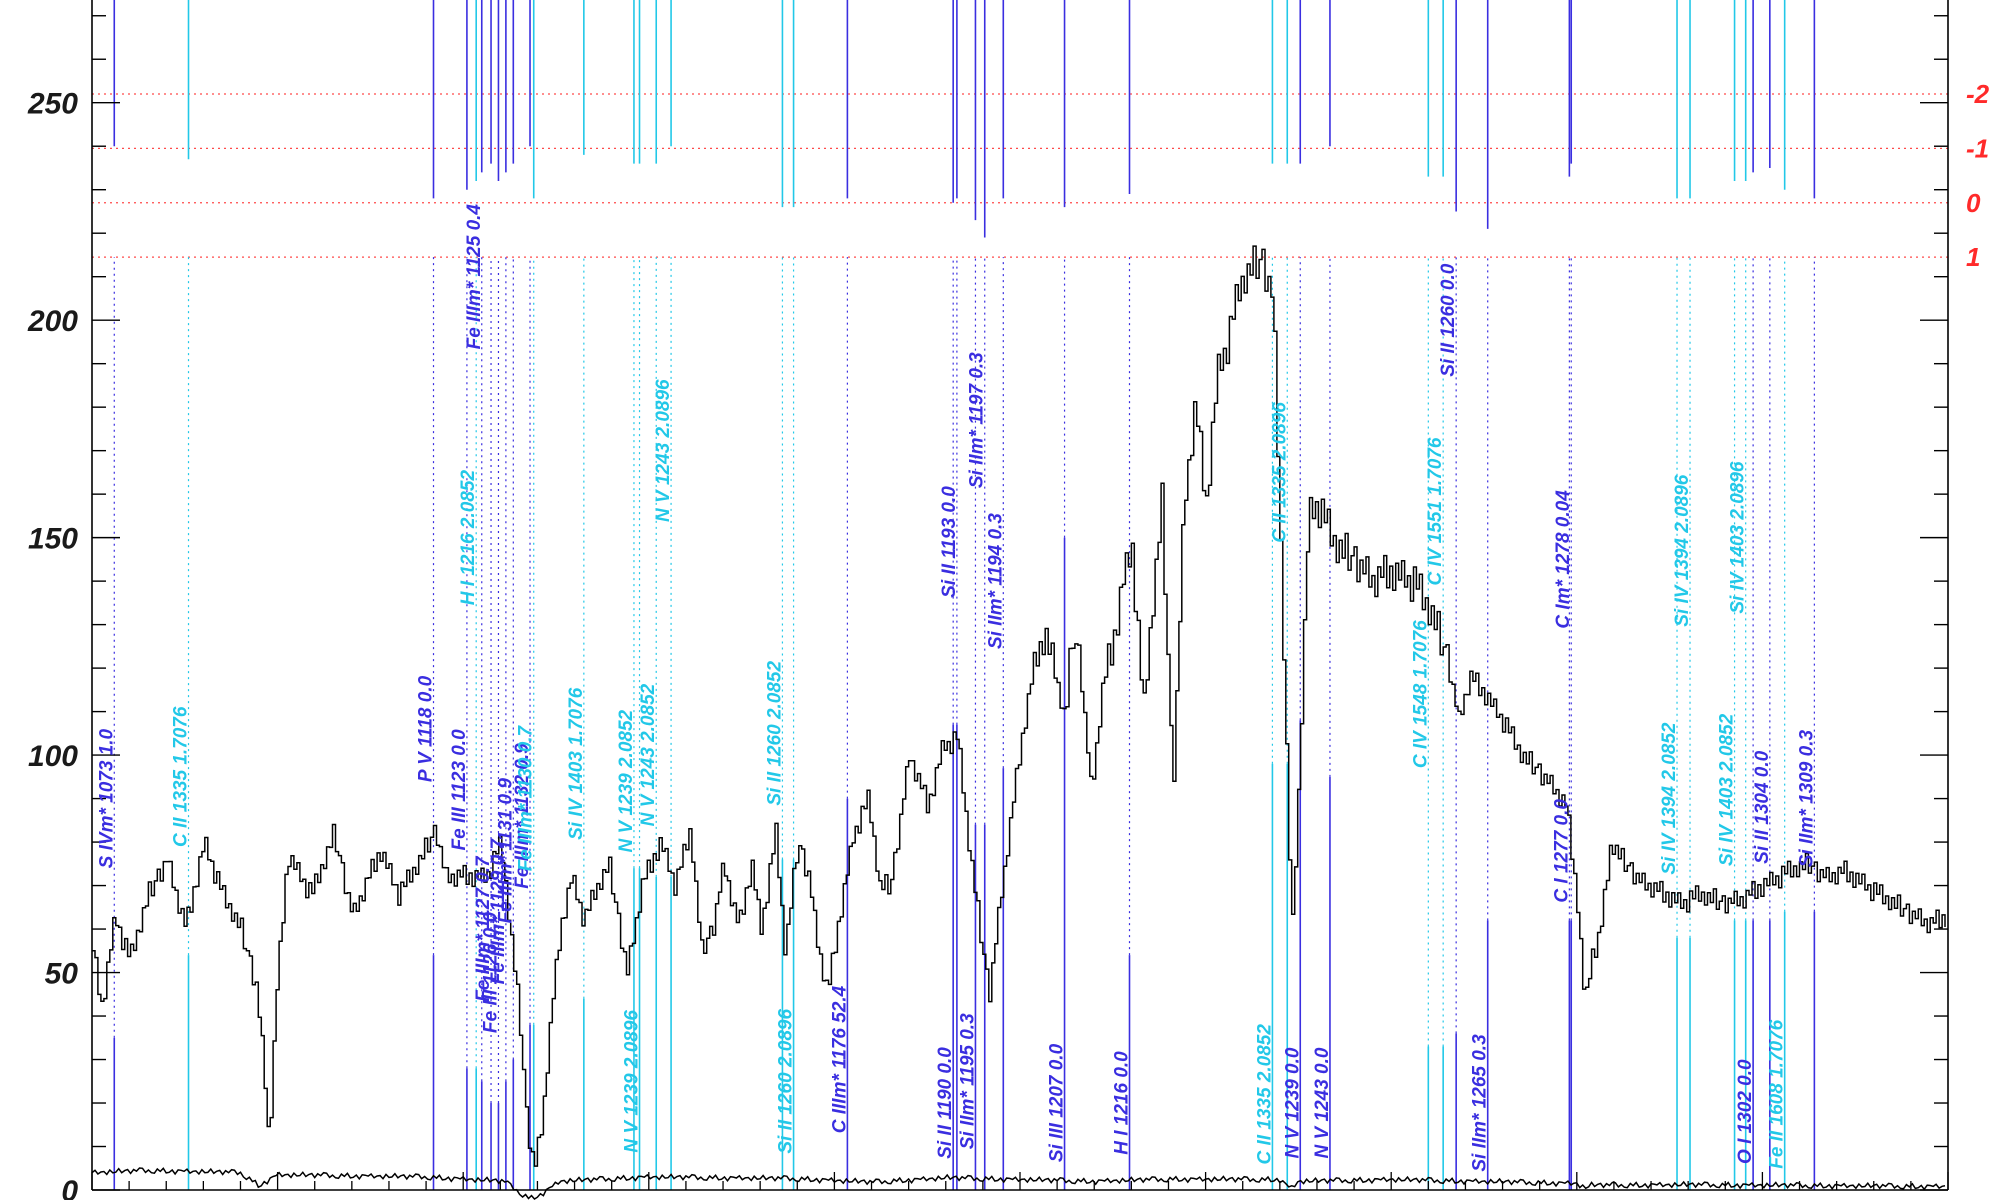 Image resolution: width=1996 pixels, height=1200 pixels. What do you see at coordinates (1563, 559) in the screenshot?
I see `line-id-label: C Im* 1278 0.04` at bounding box center [1563, 559].